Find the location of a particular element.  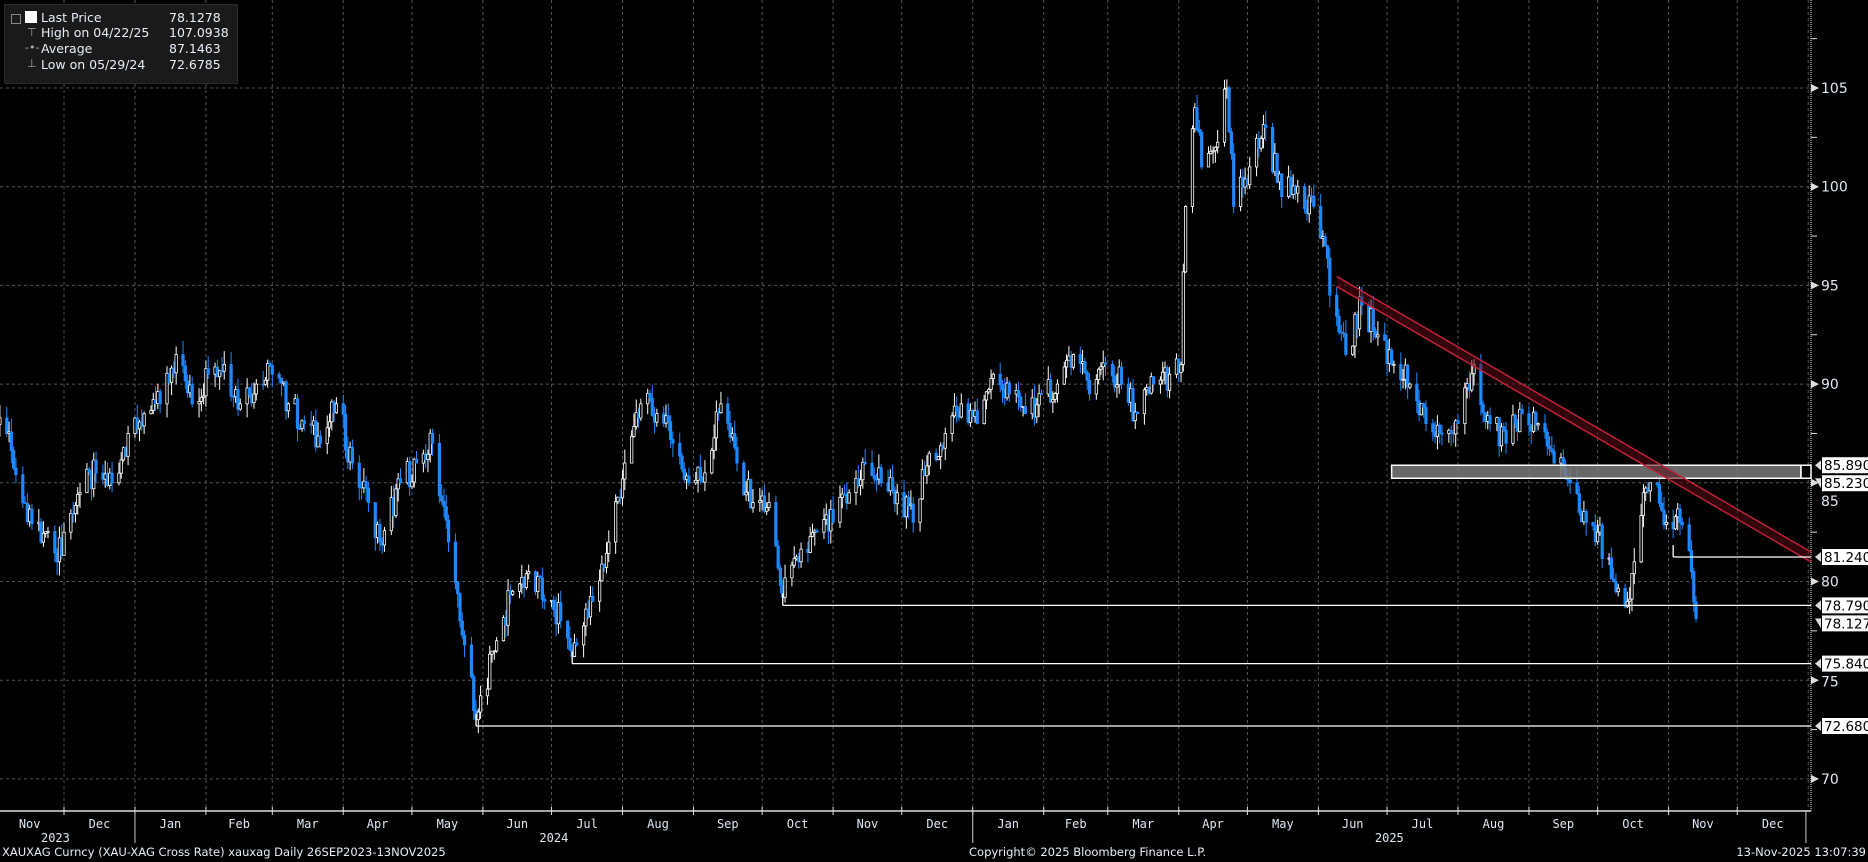

zone-lower-label: 85.2300 is located at coordinates (1846, 484).